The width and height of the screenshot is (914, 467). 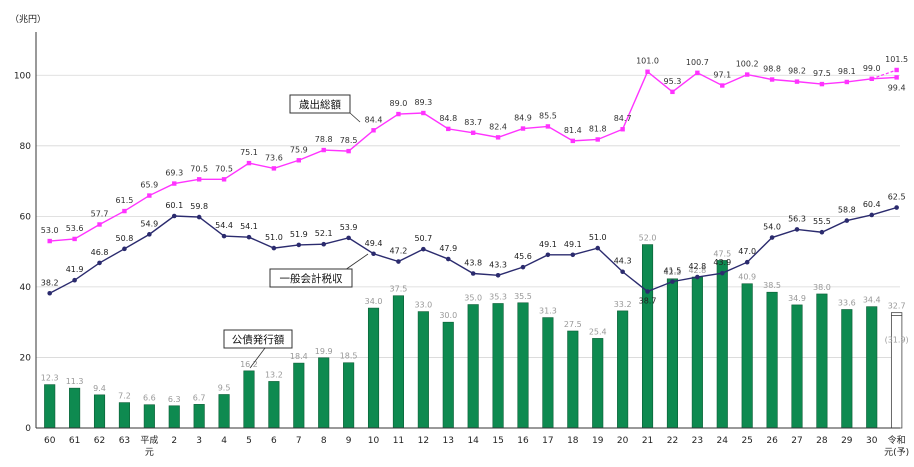 I want to click on tax-value-label: 51.0, so click(x=274, y=237).